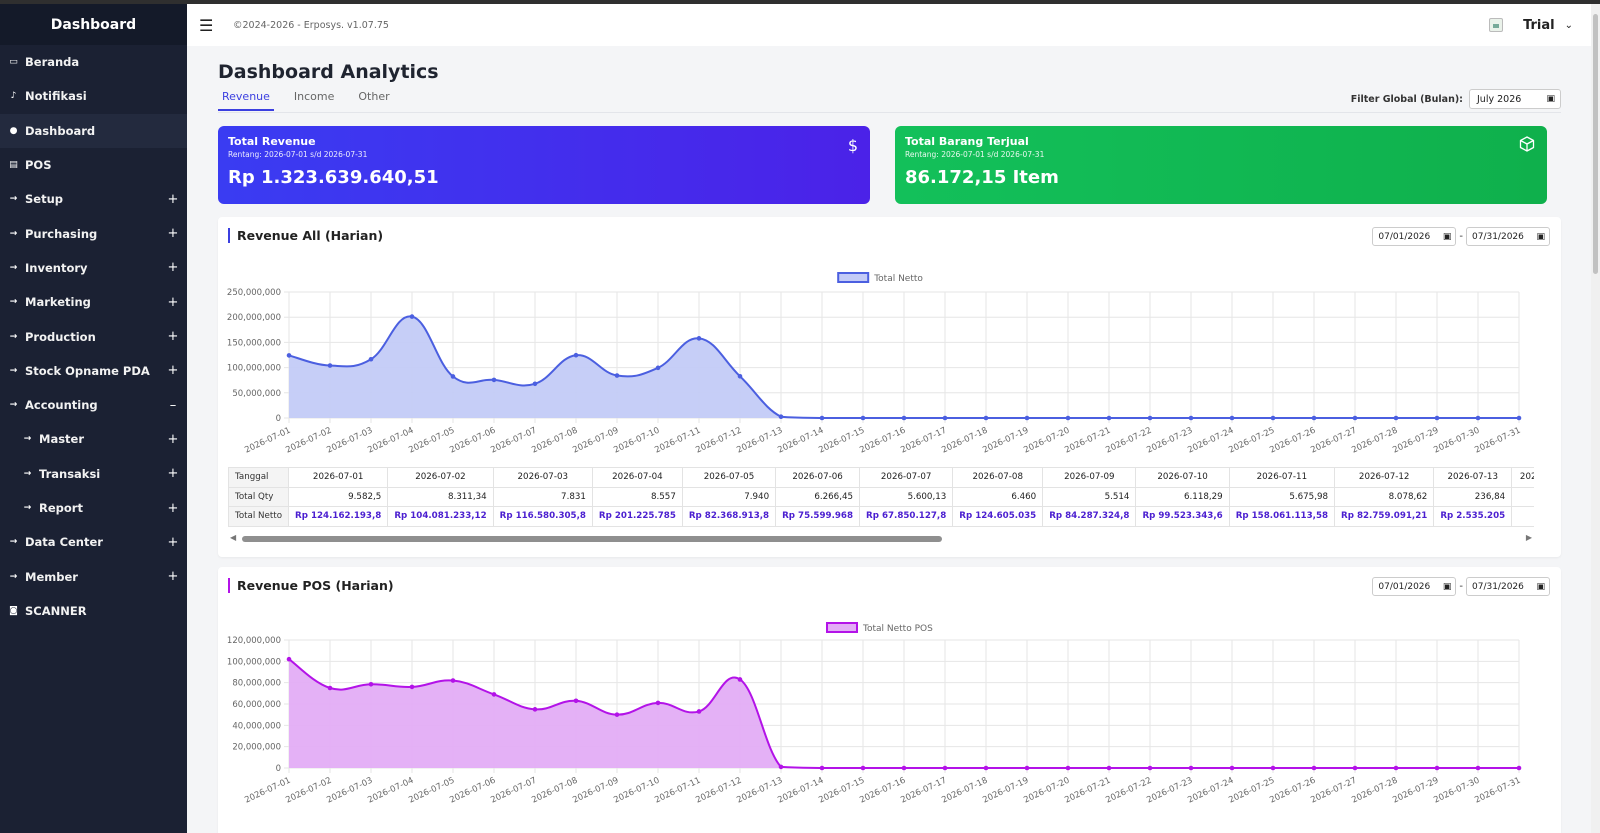  Describe the element at coordinates (1496, 25) in the screenshot. I see `avatar` at that location.